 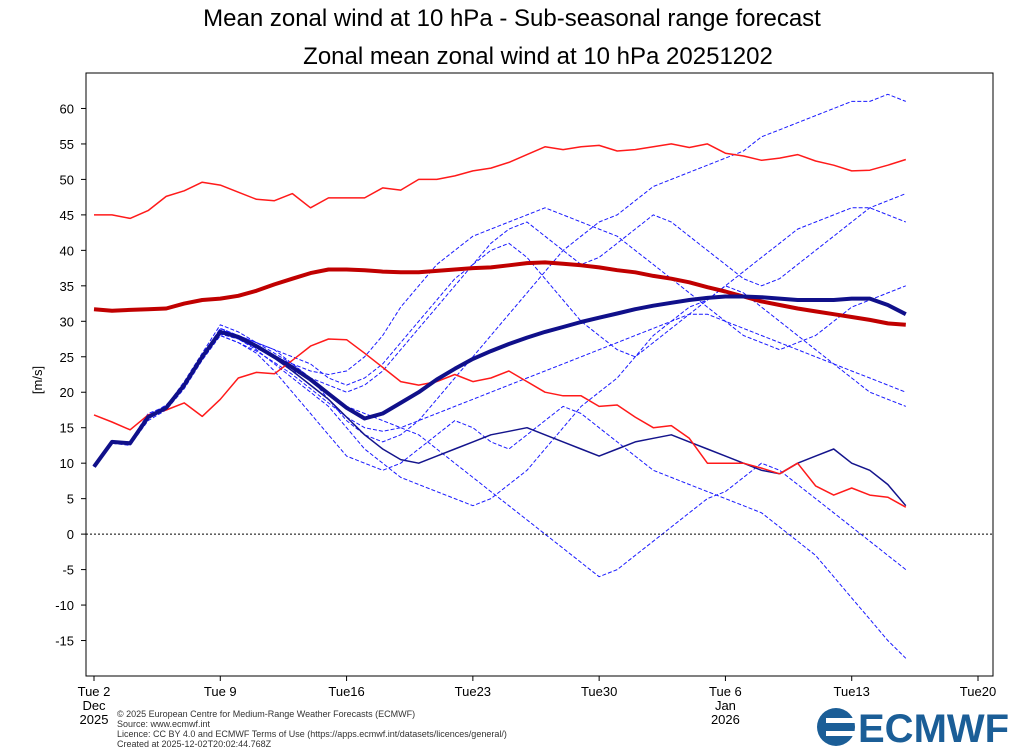 What do you see at coordinates (67, 108) in the screenshot?
I see `y-tick-label: 60` at bounding box center [67, 108].